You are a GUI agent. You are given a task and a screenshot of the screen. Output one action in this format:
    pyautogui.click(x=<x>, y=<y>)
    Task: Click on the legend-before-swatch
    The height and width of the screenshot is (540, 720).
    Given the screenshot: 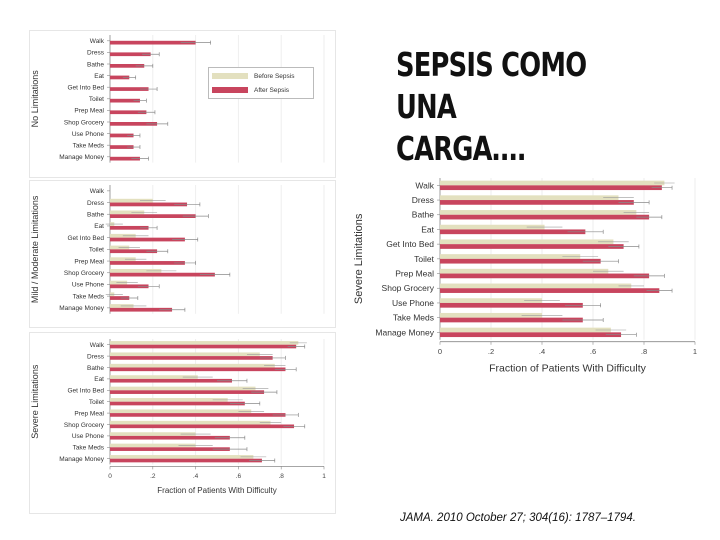 What is the action you would take?
    pyautogui.click(x=230, y=76)
    